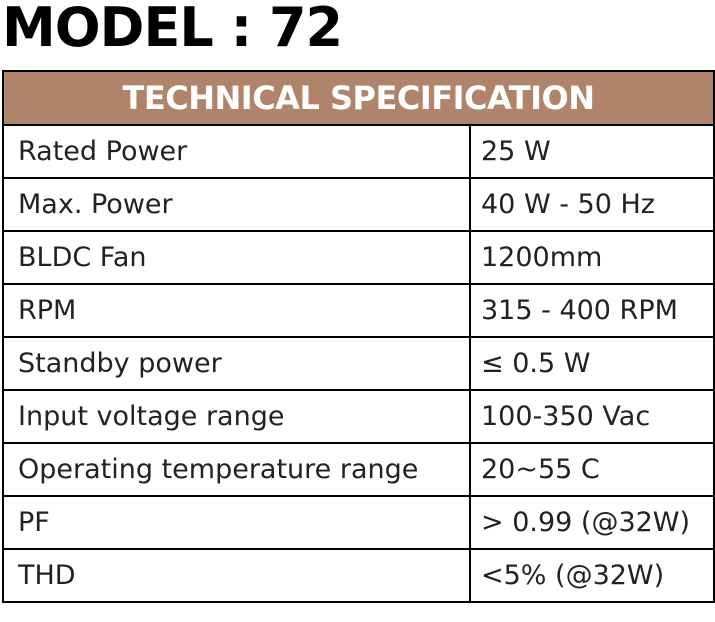 This screenshot has height=622, width=715. I want to click on spec-value: 1200mm, so click(591, 257).